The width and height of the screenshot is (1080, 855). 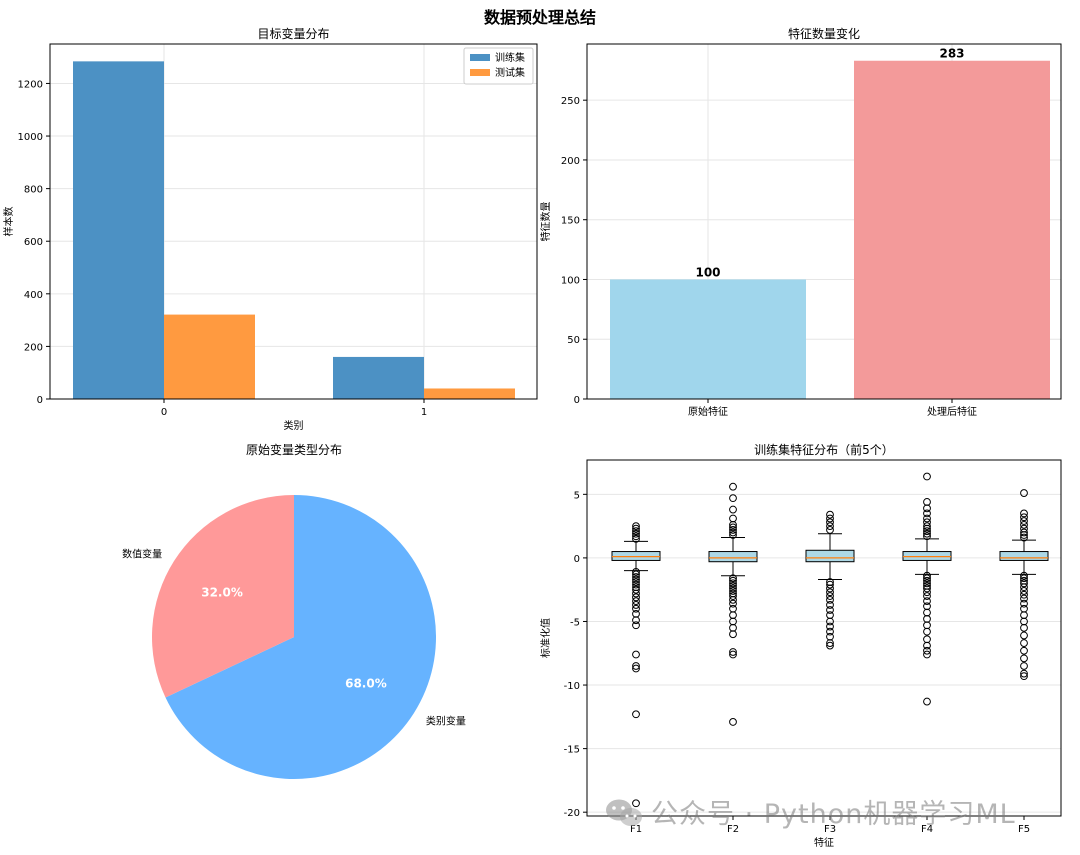 I want to click on x-tick-label: F5, so click(x=1024, y=829).